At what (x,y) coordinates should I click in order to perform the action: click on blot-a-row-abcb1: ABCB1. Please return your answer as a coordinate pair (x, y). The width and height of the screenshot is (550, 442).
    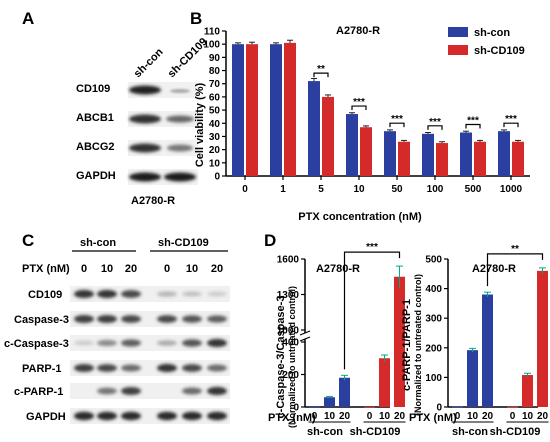
    Looking at the image, I should click on (95, 118).